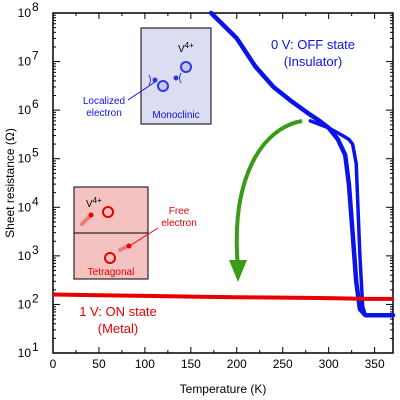 This screenshot has width=400, height=400. Describe the element at coordinates (104, 113) in the screenshot. I see `localized-label-line2: electron` at that location.